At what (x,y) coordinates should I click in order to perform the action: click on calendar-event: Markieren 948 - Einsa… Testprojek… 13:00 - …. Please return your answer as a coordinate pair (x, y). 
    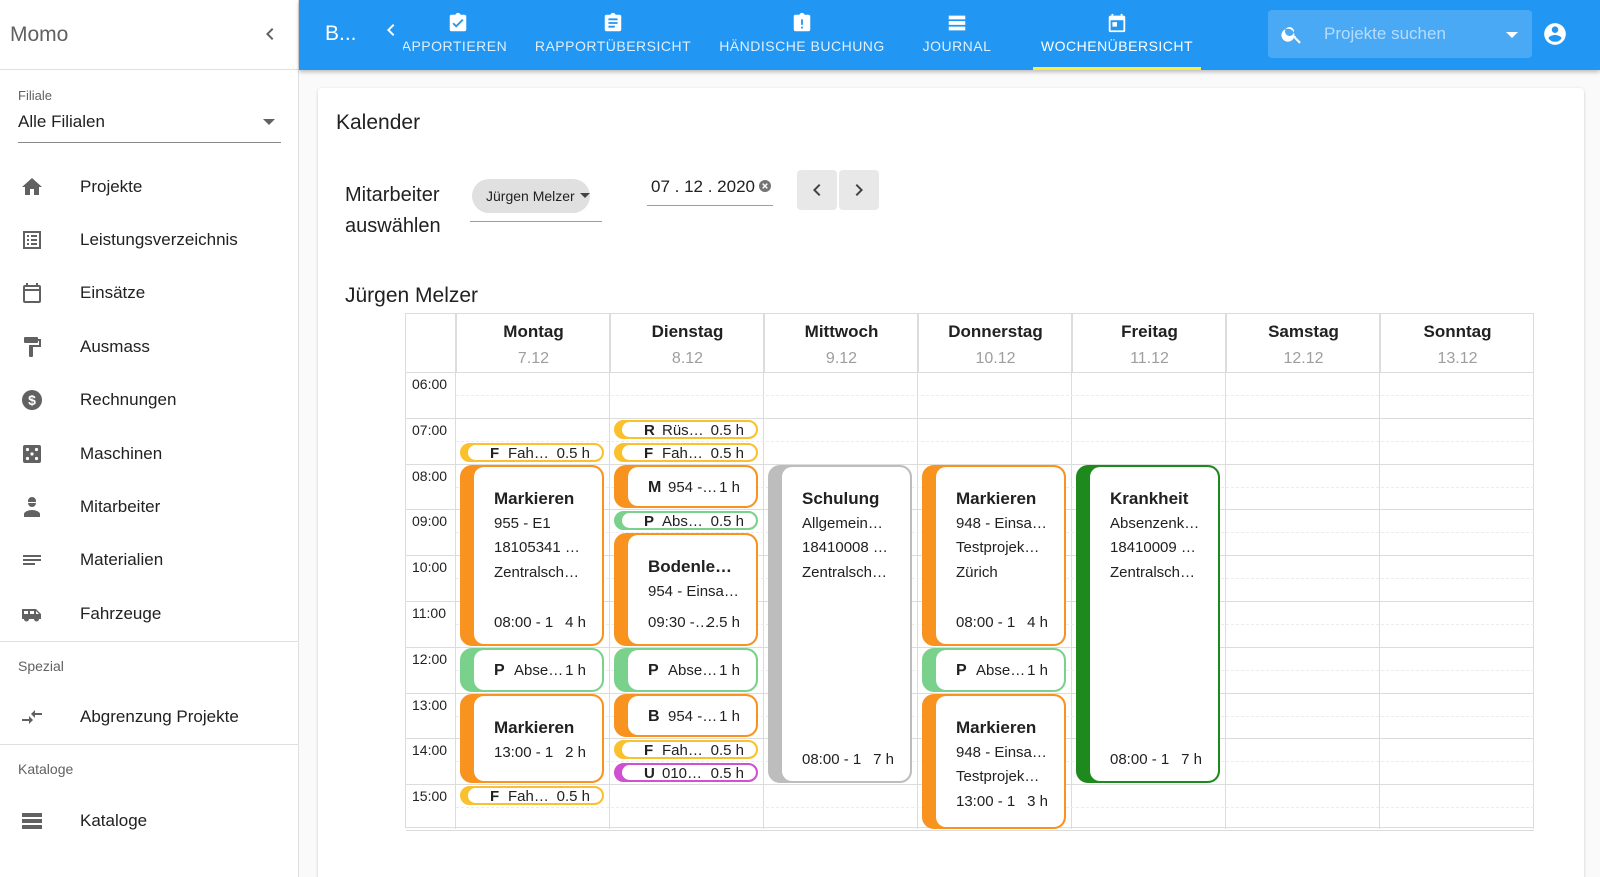
    Looking at the image, I should click on (994, 761).